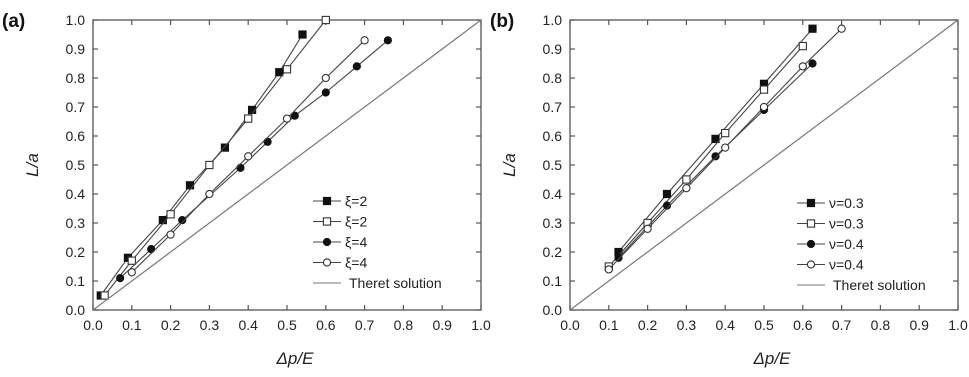  I want to click on panel-a-y-tick-label: 0.1, so click(76, 281).